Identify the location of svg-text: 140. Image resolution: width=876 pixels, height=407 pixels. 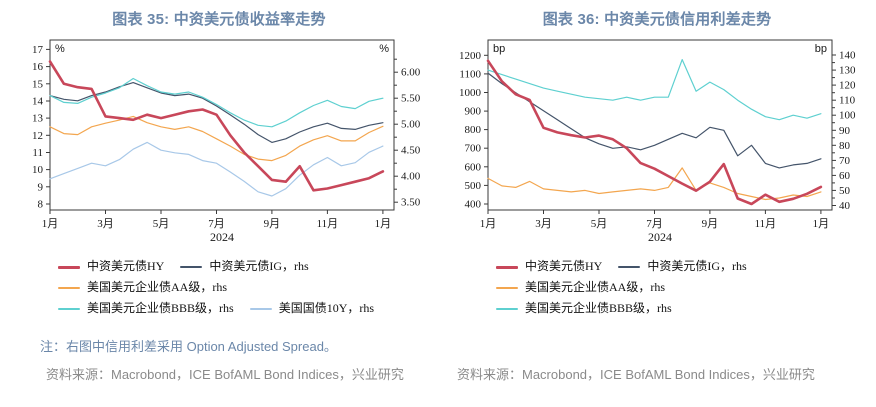
(847, 56).